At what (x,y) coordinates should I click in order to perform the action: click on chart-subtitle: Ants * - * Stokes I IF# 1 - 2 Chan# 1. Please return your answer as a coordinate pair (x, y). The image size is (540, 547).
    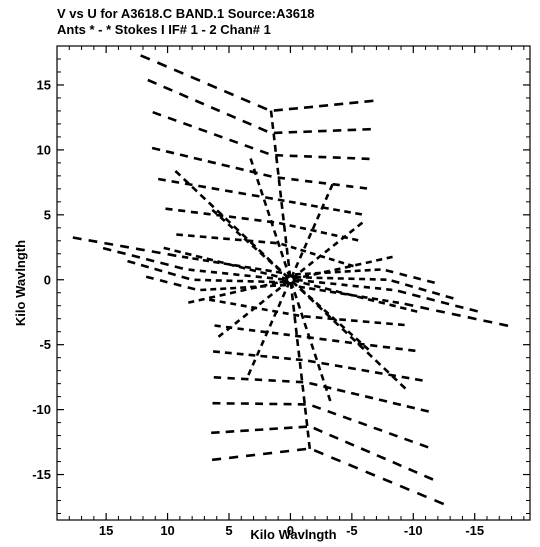
    Looking at the image, I should click on (164, 29).